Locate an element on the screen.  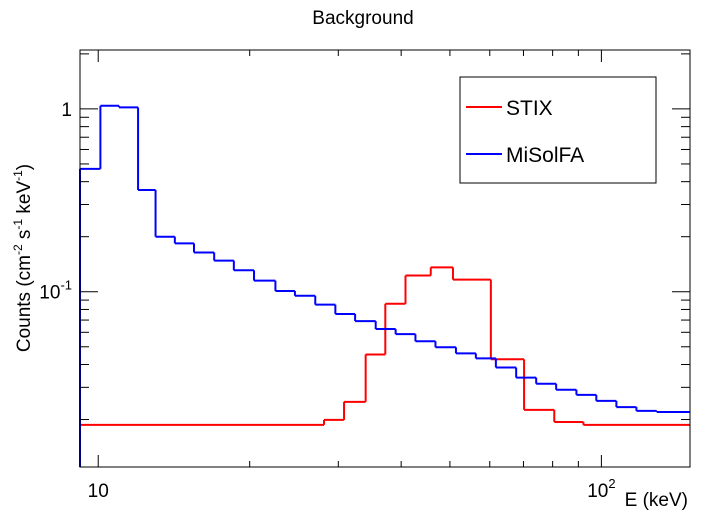
y-label-text: s is located at coordinates (24, 237).